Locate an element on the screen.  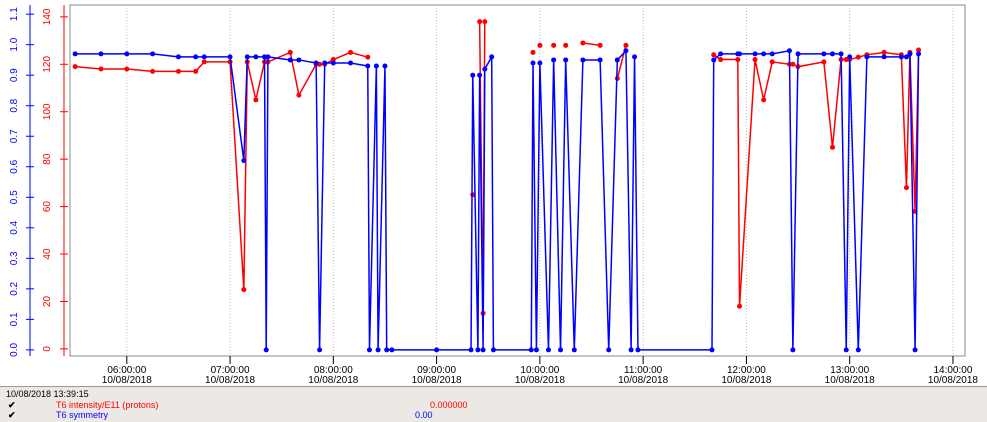
y2-tick-label: 140 is located at coordinates (47, 16).